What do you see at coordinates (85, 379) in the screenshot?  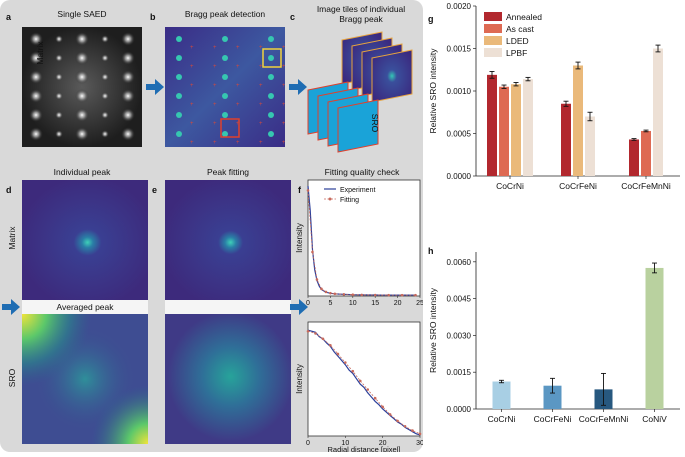 I see `individual-peak-sro-image` at bounding box center [85, 379].